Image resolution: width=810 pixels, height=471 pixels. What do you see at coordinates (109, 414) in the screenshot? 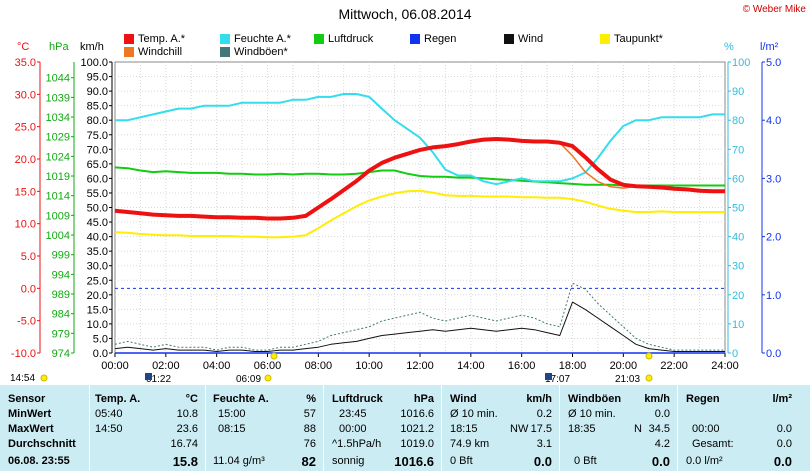
I see `temp-min-time: 05:40` at bounding box center [109, 414].